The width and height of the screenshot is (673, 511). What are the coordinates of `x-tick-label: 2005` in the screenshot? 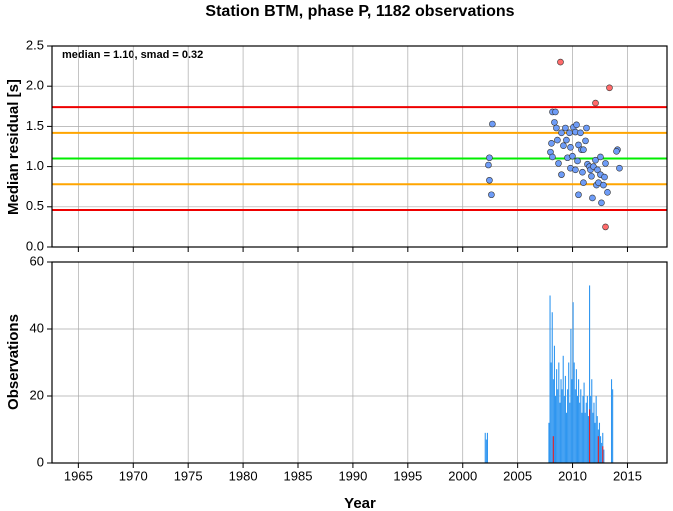 It's located at (517, 475).